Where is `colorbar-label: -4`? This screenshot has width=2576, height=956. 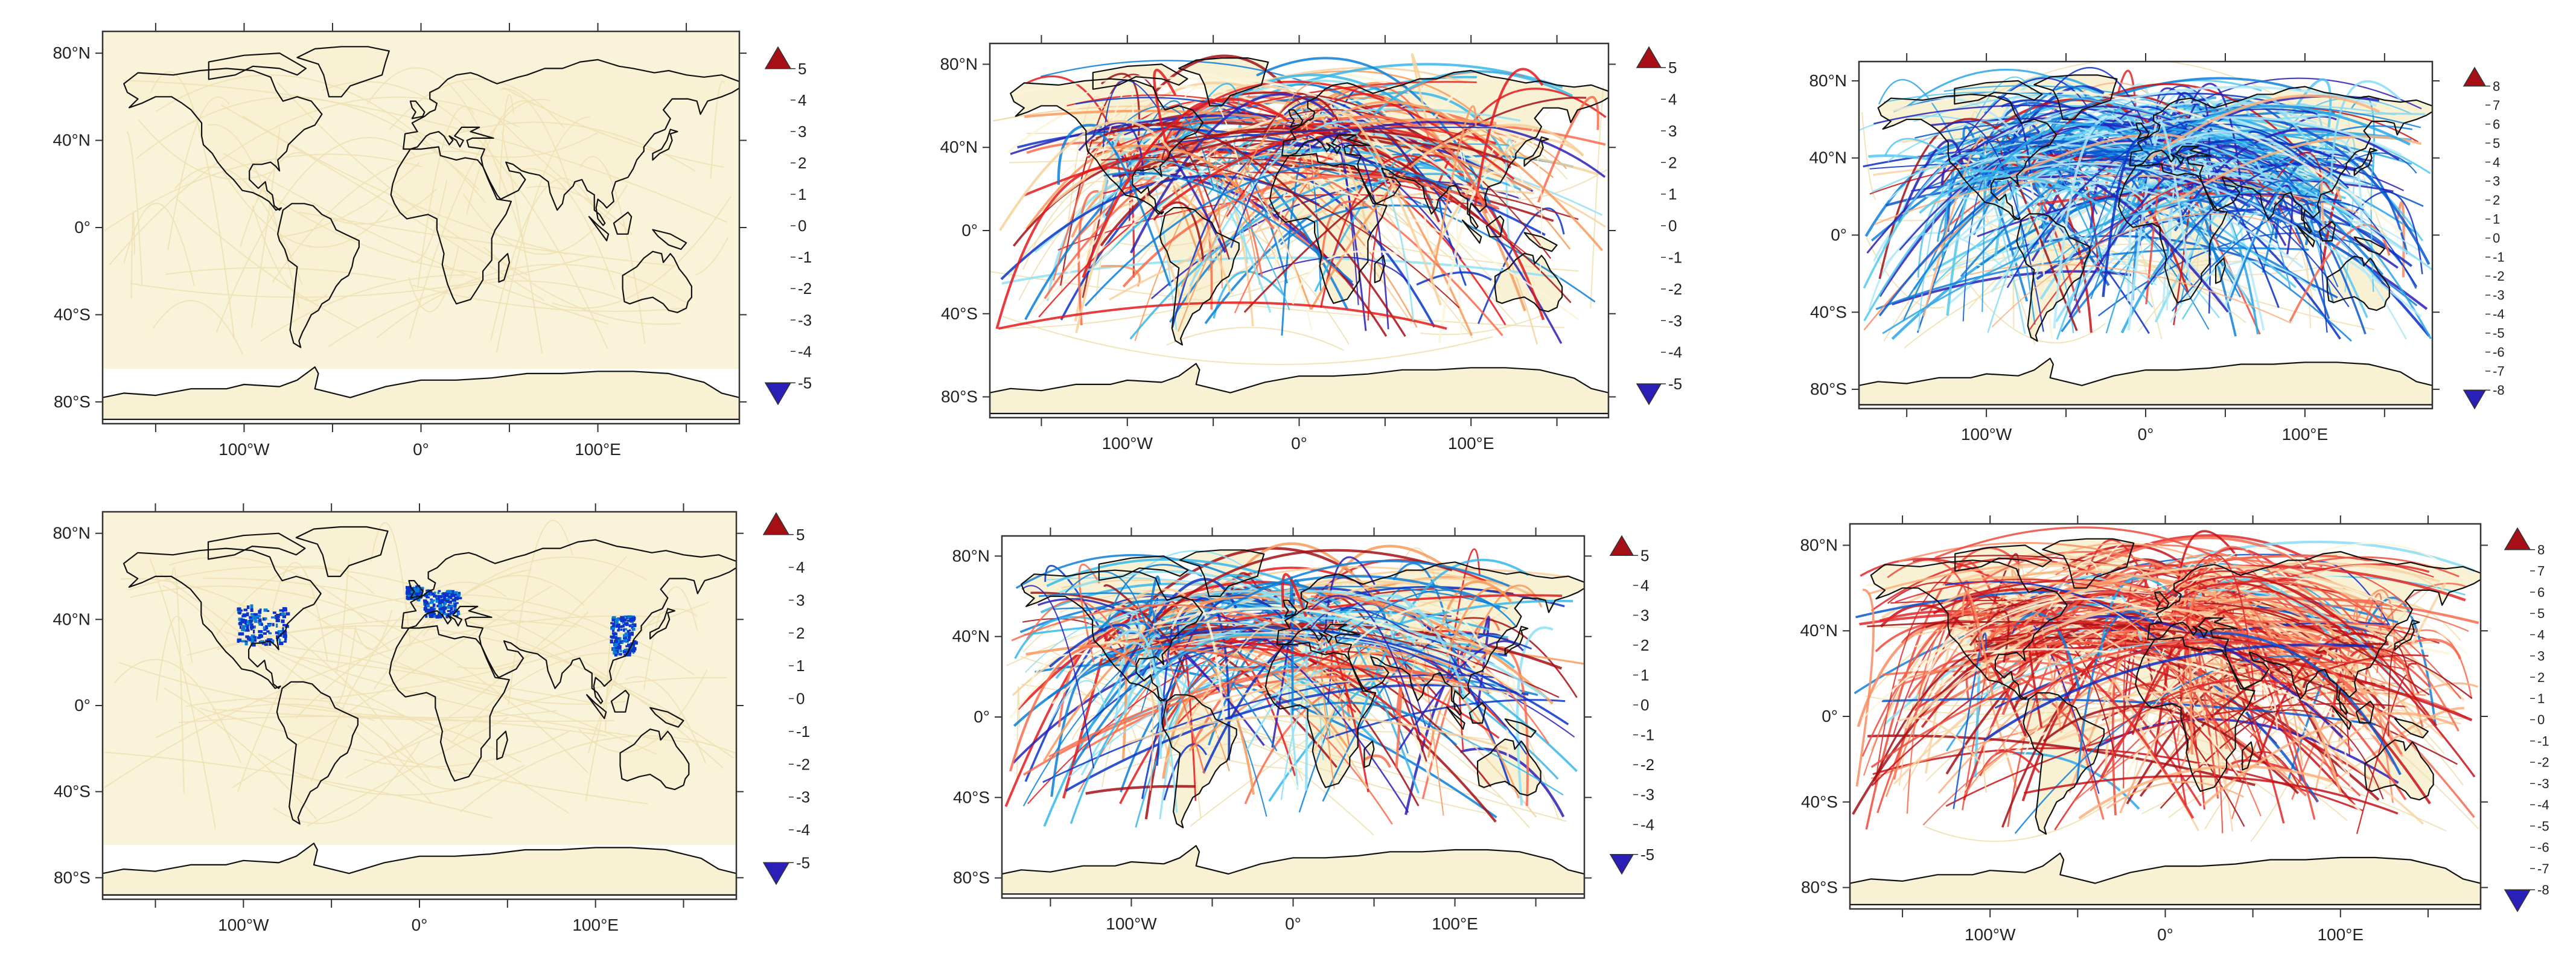 colorbar-label: -4 is located at coordinates (1647, 824).